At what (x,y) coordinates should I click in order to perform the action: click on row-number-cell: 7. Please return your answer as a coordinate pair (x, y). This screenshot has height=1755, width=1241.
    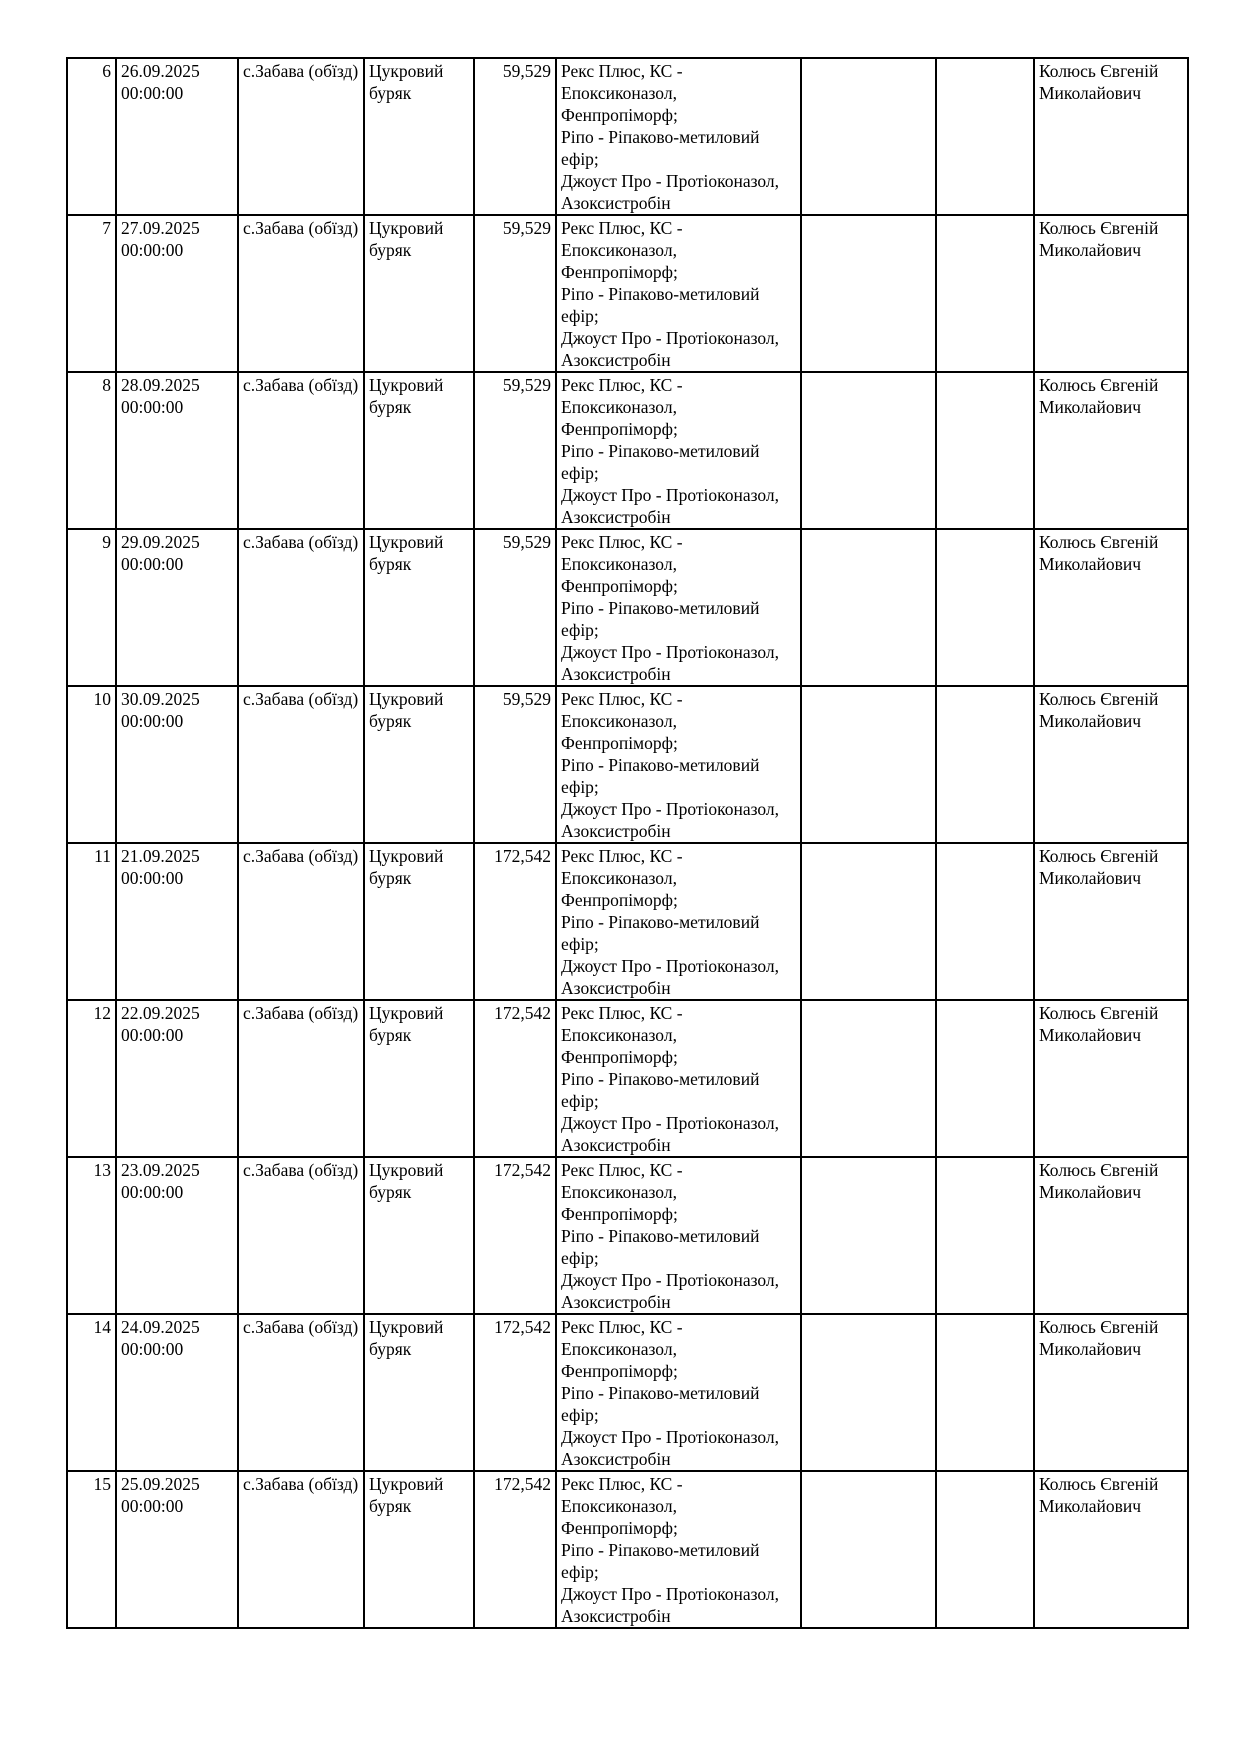
    Looking at the image, I should click on (91, 293).